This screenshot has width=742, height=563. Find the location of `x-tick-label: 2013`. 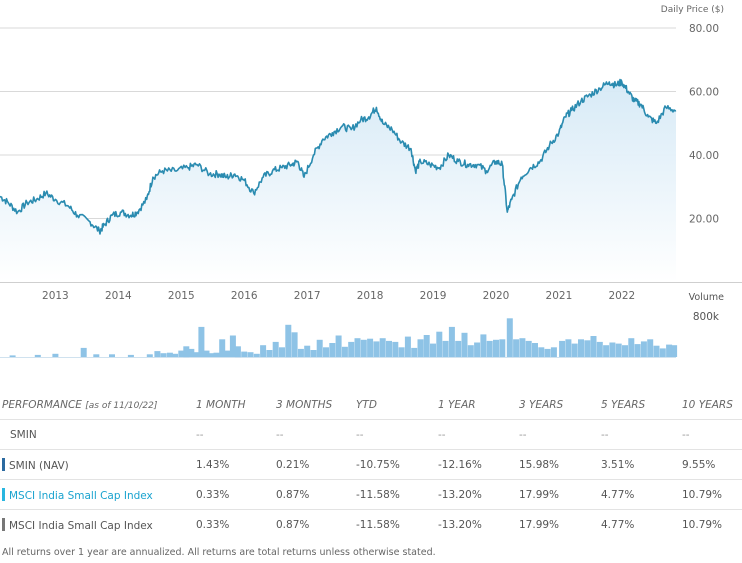

x-tick-label: 2013 is located at coordinates (55, 296).